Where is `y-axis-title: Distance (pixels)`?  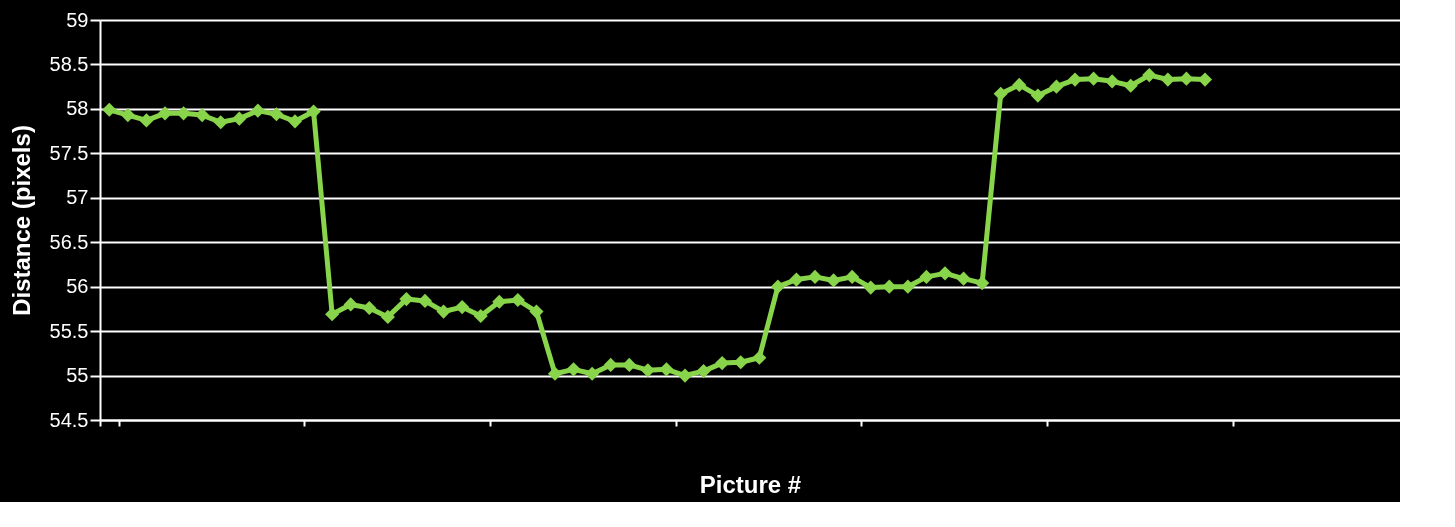
y-axis-title: Distance (pixels) is located at coordinates (21, 220).